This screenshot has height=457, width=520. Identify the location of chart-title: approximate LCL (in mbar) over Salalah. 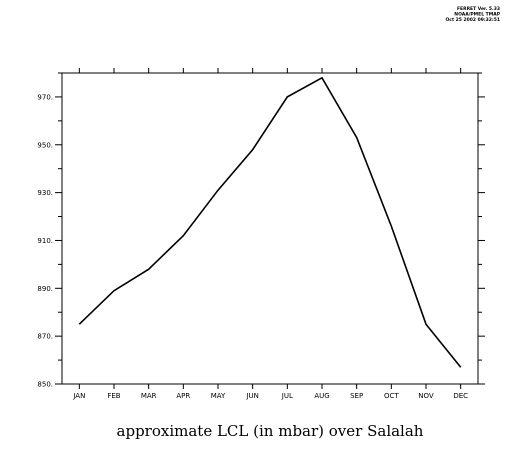
(270, 431).